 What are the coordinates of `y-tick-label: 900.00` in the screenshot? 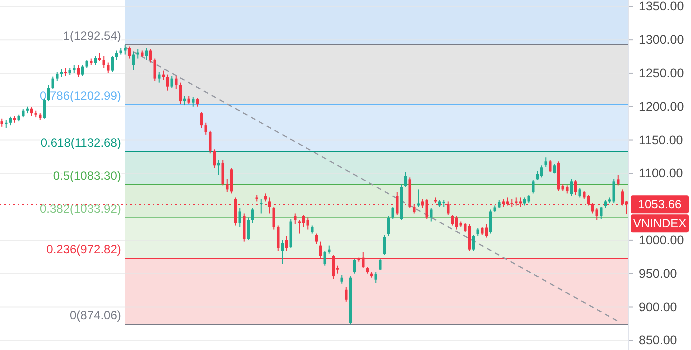 It's located at (658, 307).